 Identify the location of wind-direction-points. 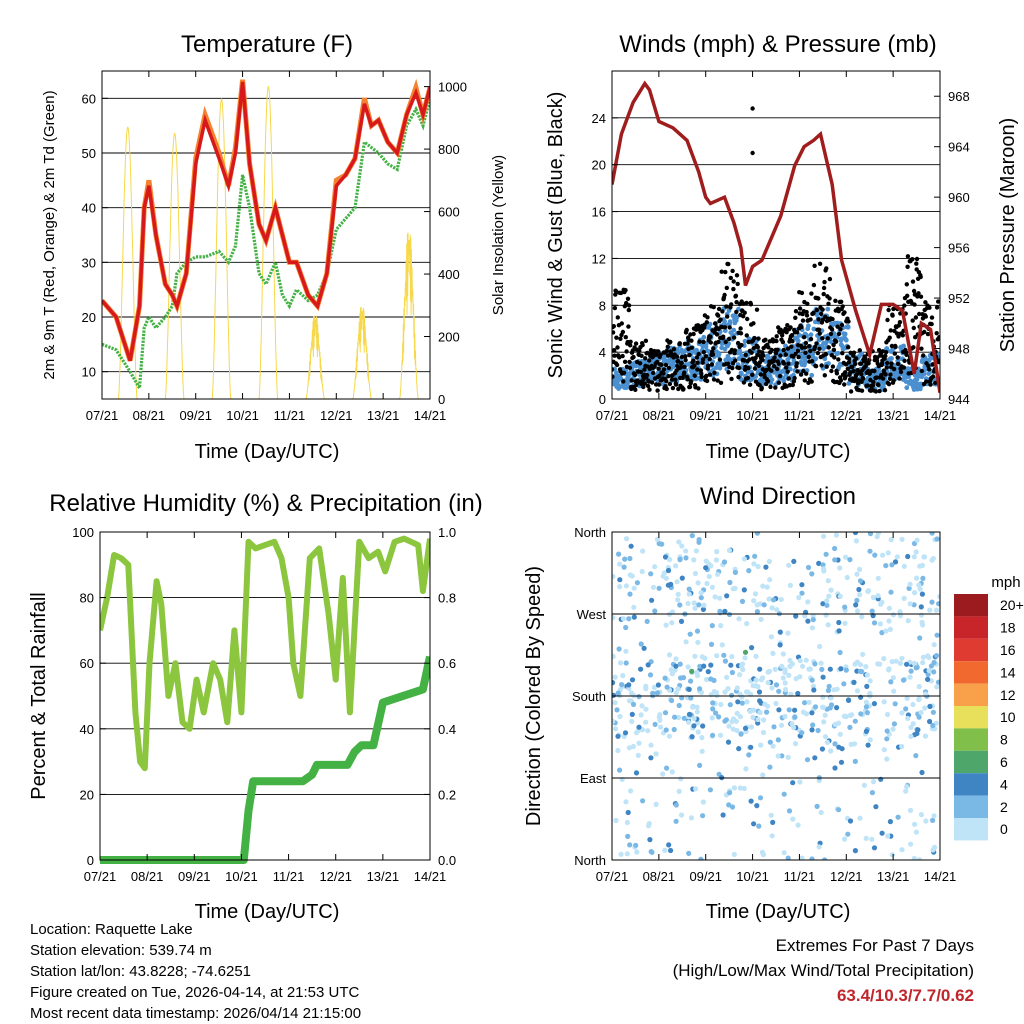
(776, 696).